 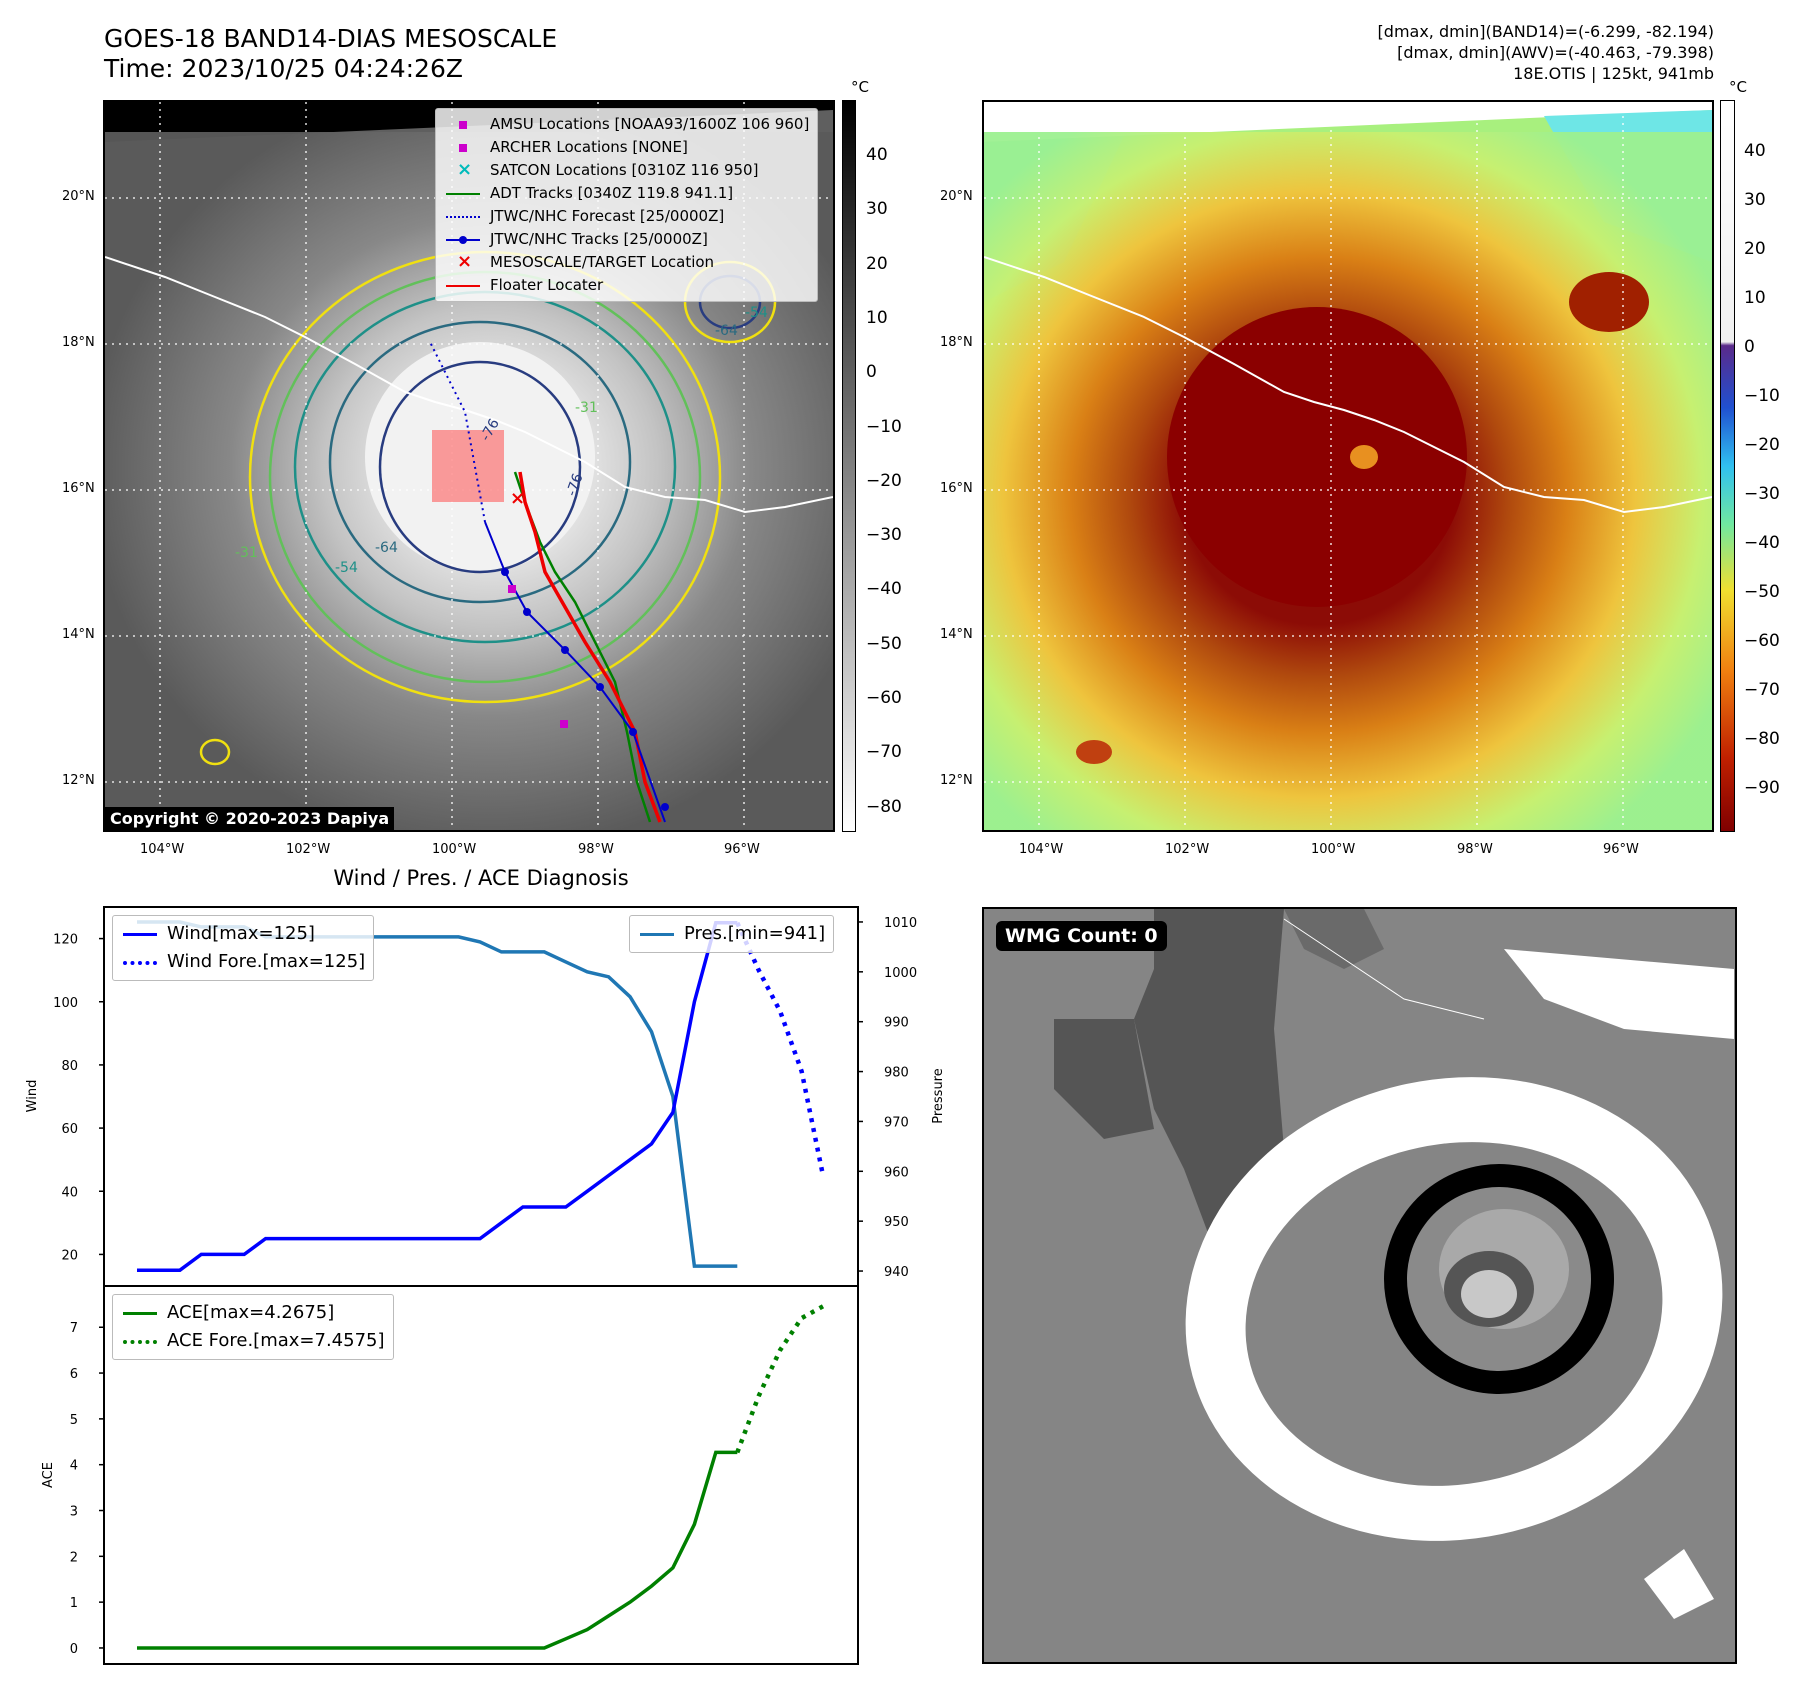 What do you see at coordinates (512, 589) in the screenshot?
I see `amsu-marker` at bounding box center [512, 589].